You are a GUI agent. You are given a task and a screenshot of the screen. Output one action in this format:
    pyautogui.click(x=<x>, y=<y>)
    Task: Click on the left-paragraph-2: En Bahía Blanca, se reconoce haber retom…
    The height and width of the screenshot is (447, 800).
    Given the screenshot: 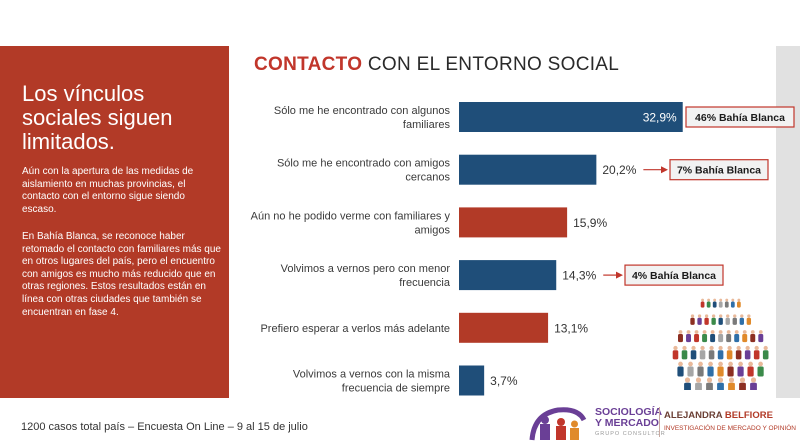 What is the action you would take?
    pyautogui.click(x=121, y=274)
    